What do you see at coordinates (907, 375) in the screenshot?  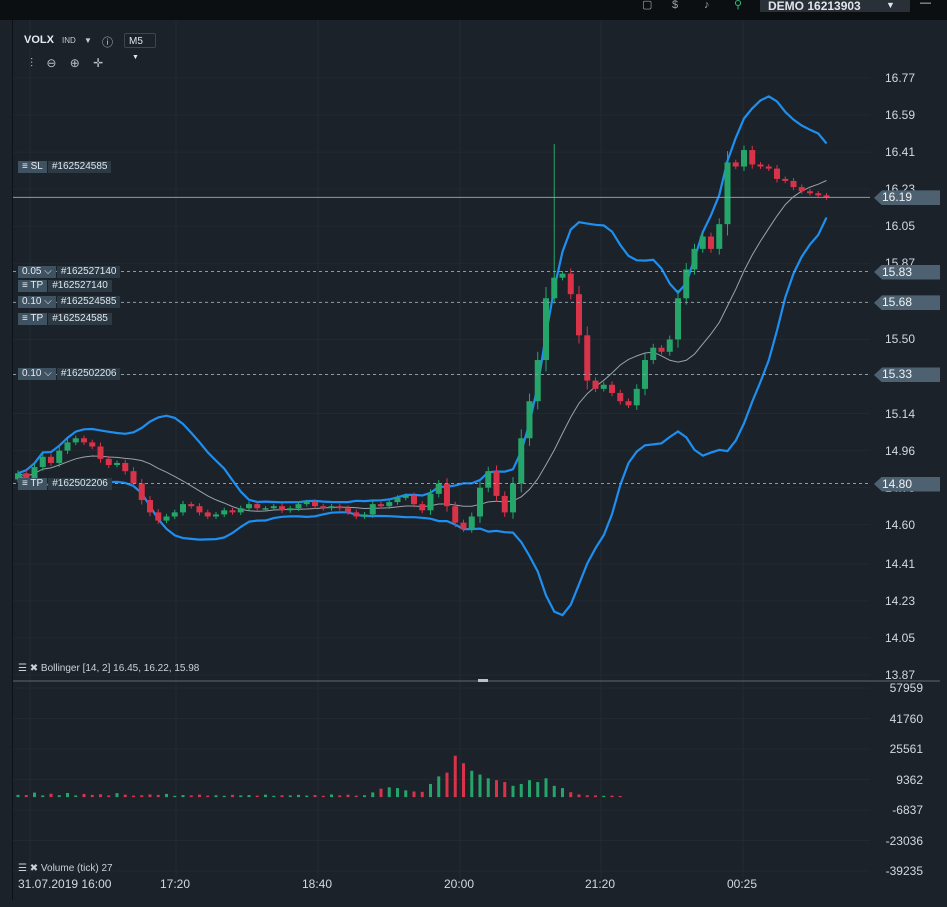 I see `price-label: 15.33` at bounding box center [907, 375].